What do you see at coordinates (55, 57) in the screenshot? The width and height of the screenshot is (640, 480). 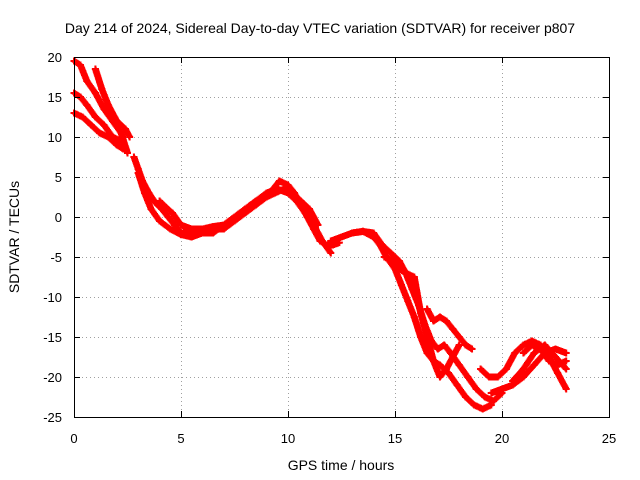 I see `y-tick-label: 20` at bounding box center [55, 57].